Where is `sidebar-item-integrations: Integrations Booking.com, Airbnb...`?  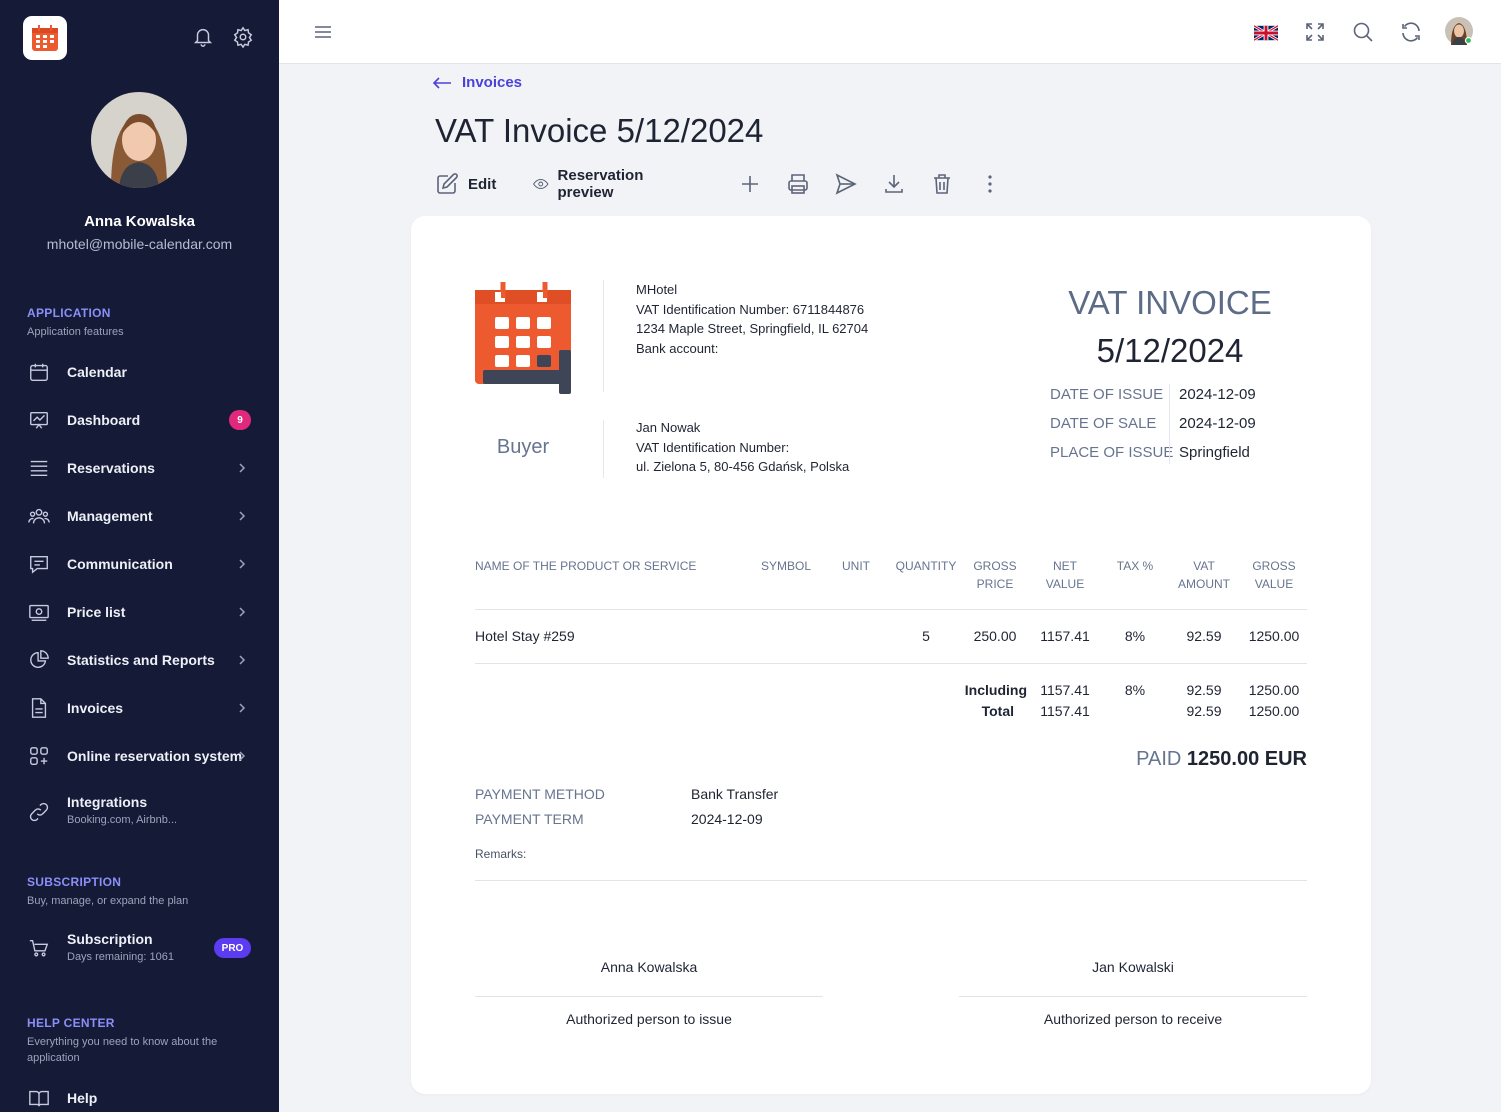
sidebar-item-integrations: Integrations Booking.com, Airbnb... is located at coordinates (139, 812).